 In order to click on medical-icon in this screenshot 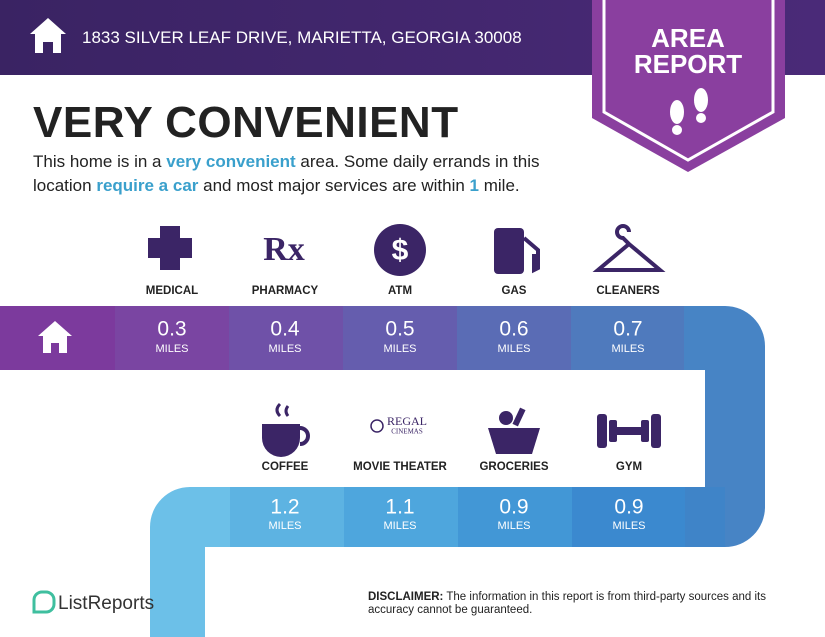, I will do `click(170, 248)`.